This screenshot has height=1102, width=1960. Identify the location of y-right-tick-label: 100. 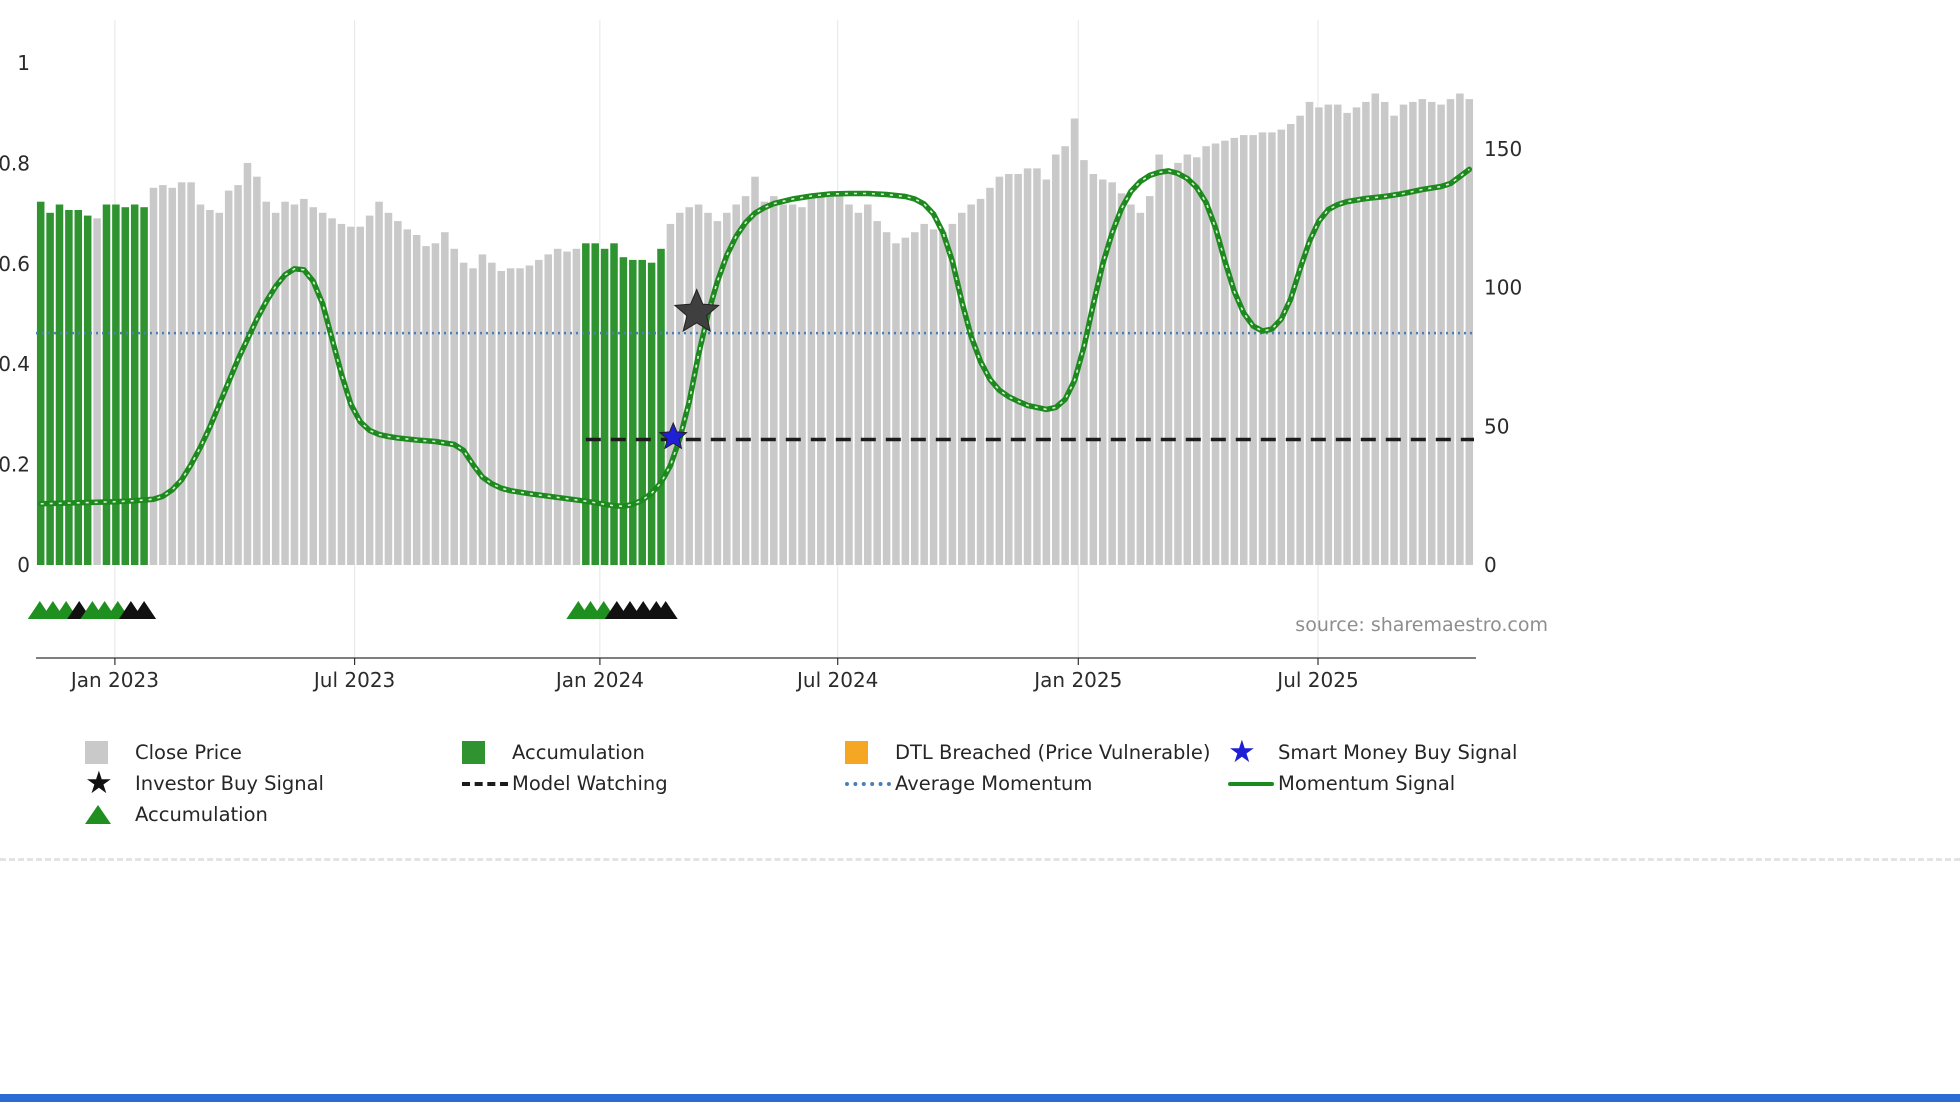
(1503, 288).